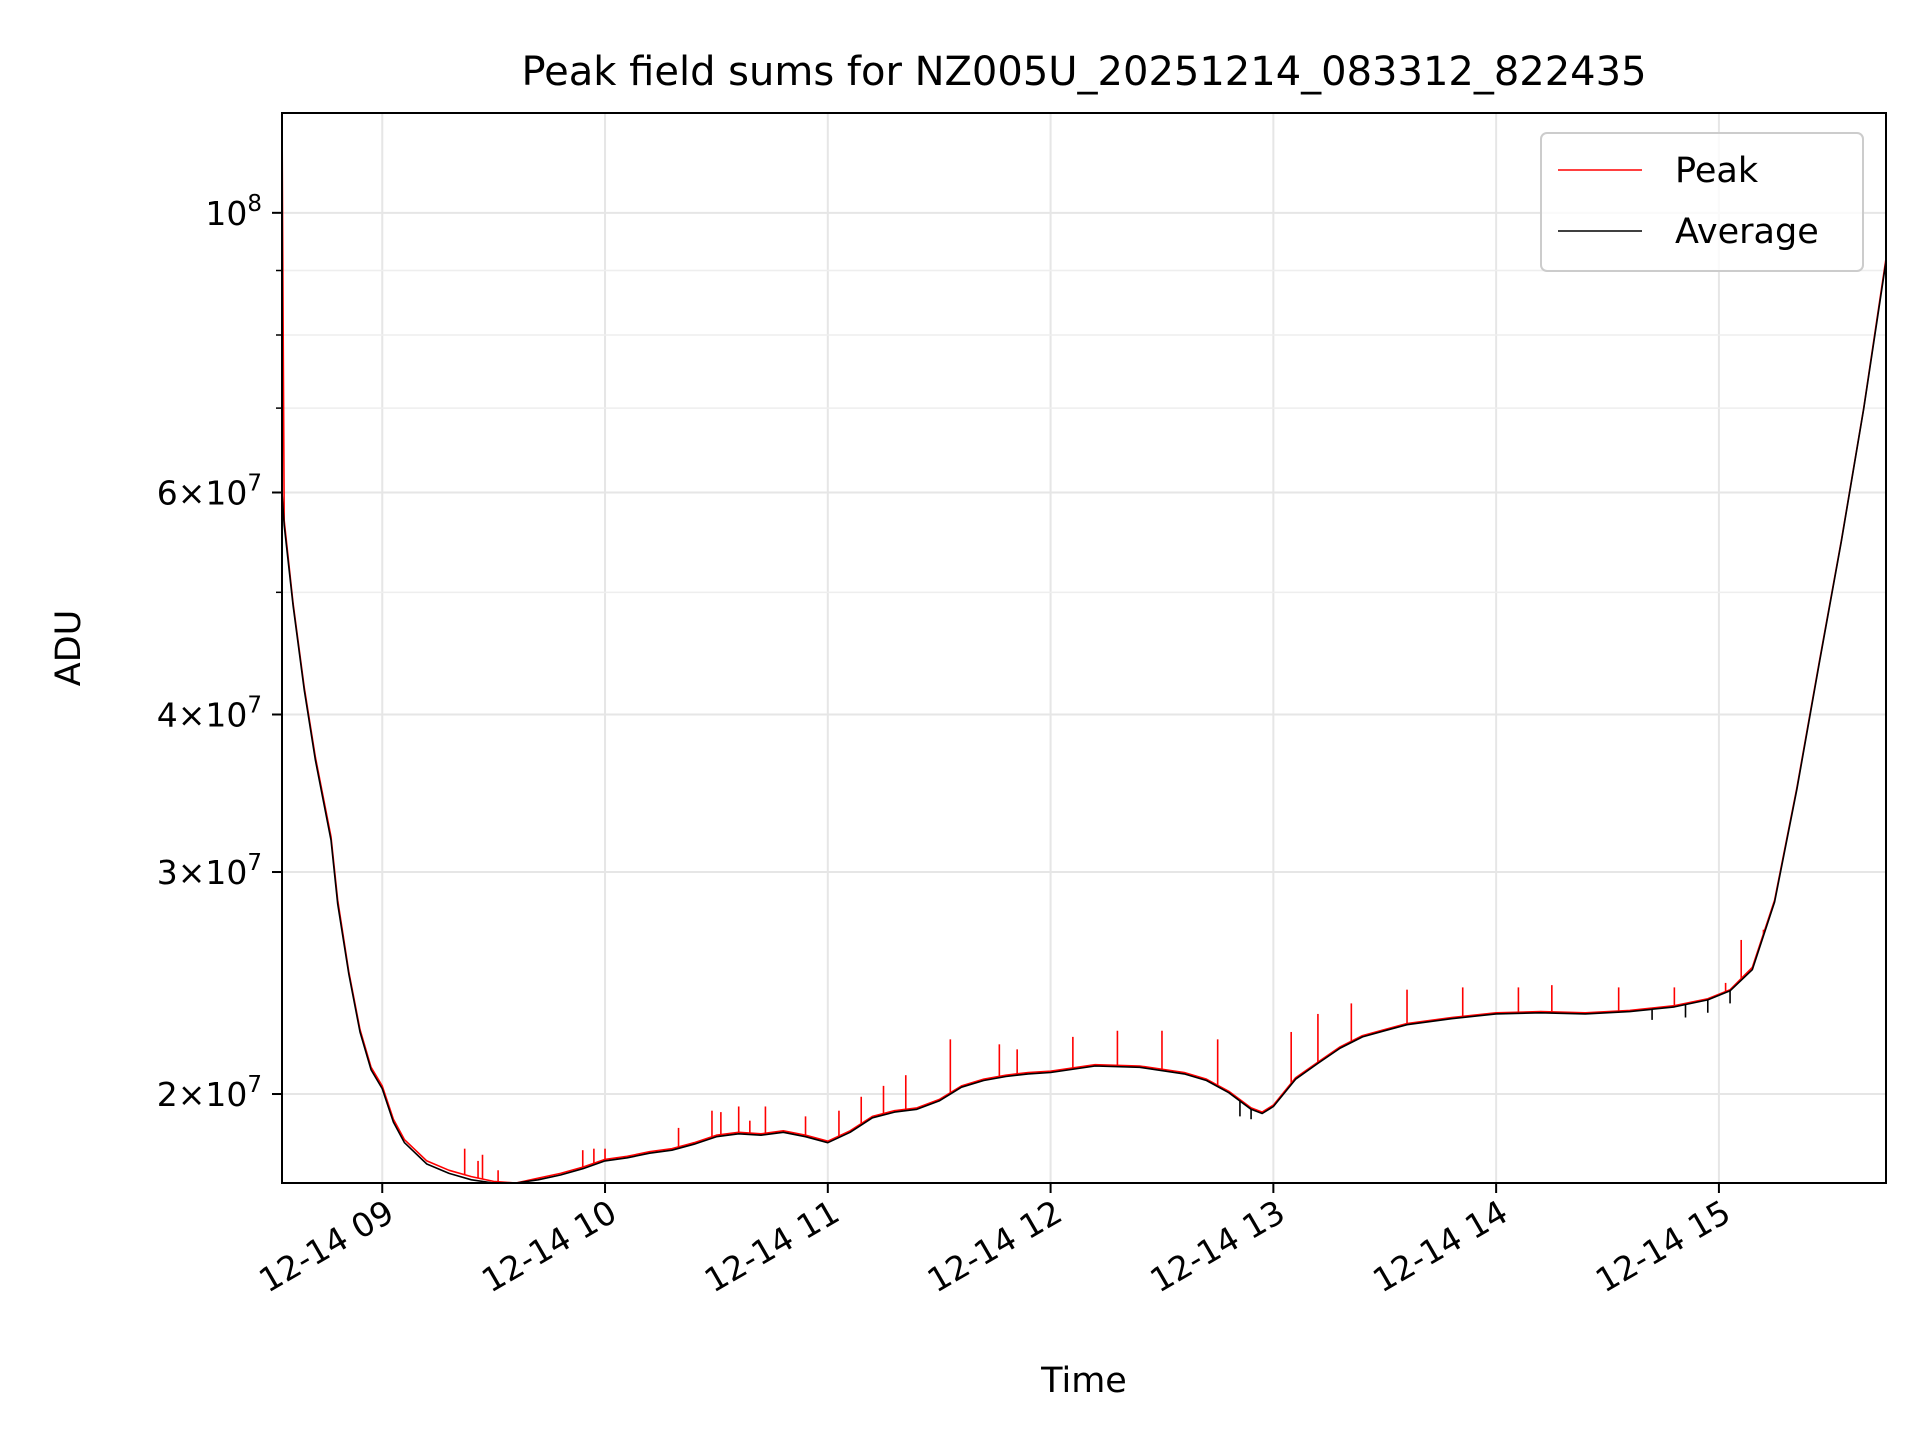  What do you see at coordinates (254, 204) in the screenshot?
I see `y-tick-exponent: 8` at bounding box center [254, 204].